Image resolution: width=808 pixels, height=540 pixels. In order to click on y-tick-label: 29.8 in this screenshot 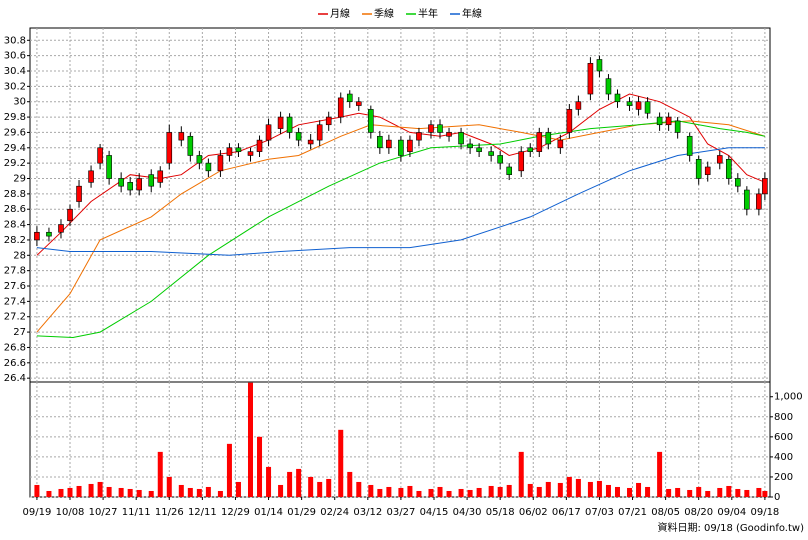, I will do `click(15, 117)`.